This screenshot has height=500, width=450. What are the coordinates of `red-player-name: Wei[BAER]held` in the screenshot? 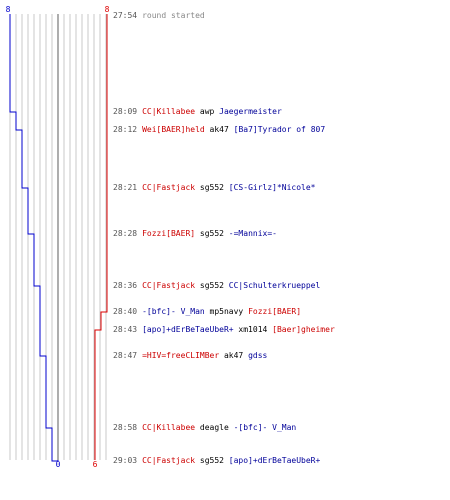 It's located at (173, 129).